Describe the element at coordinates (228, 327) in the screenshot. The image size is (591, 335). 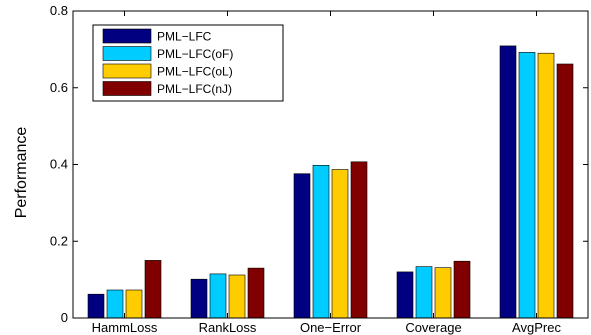
I see `x-tick-label-1: RankLoss` at that location.